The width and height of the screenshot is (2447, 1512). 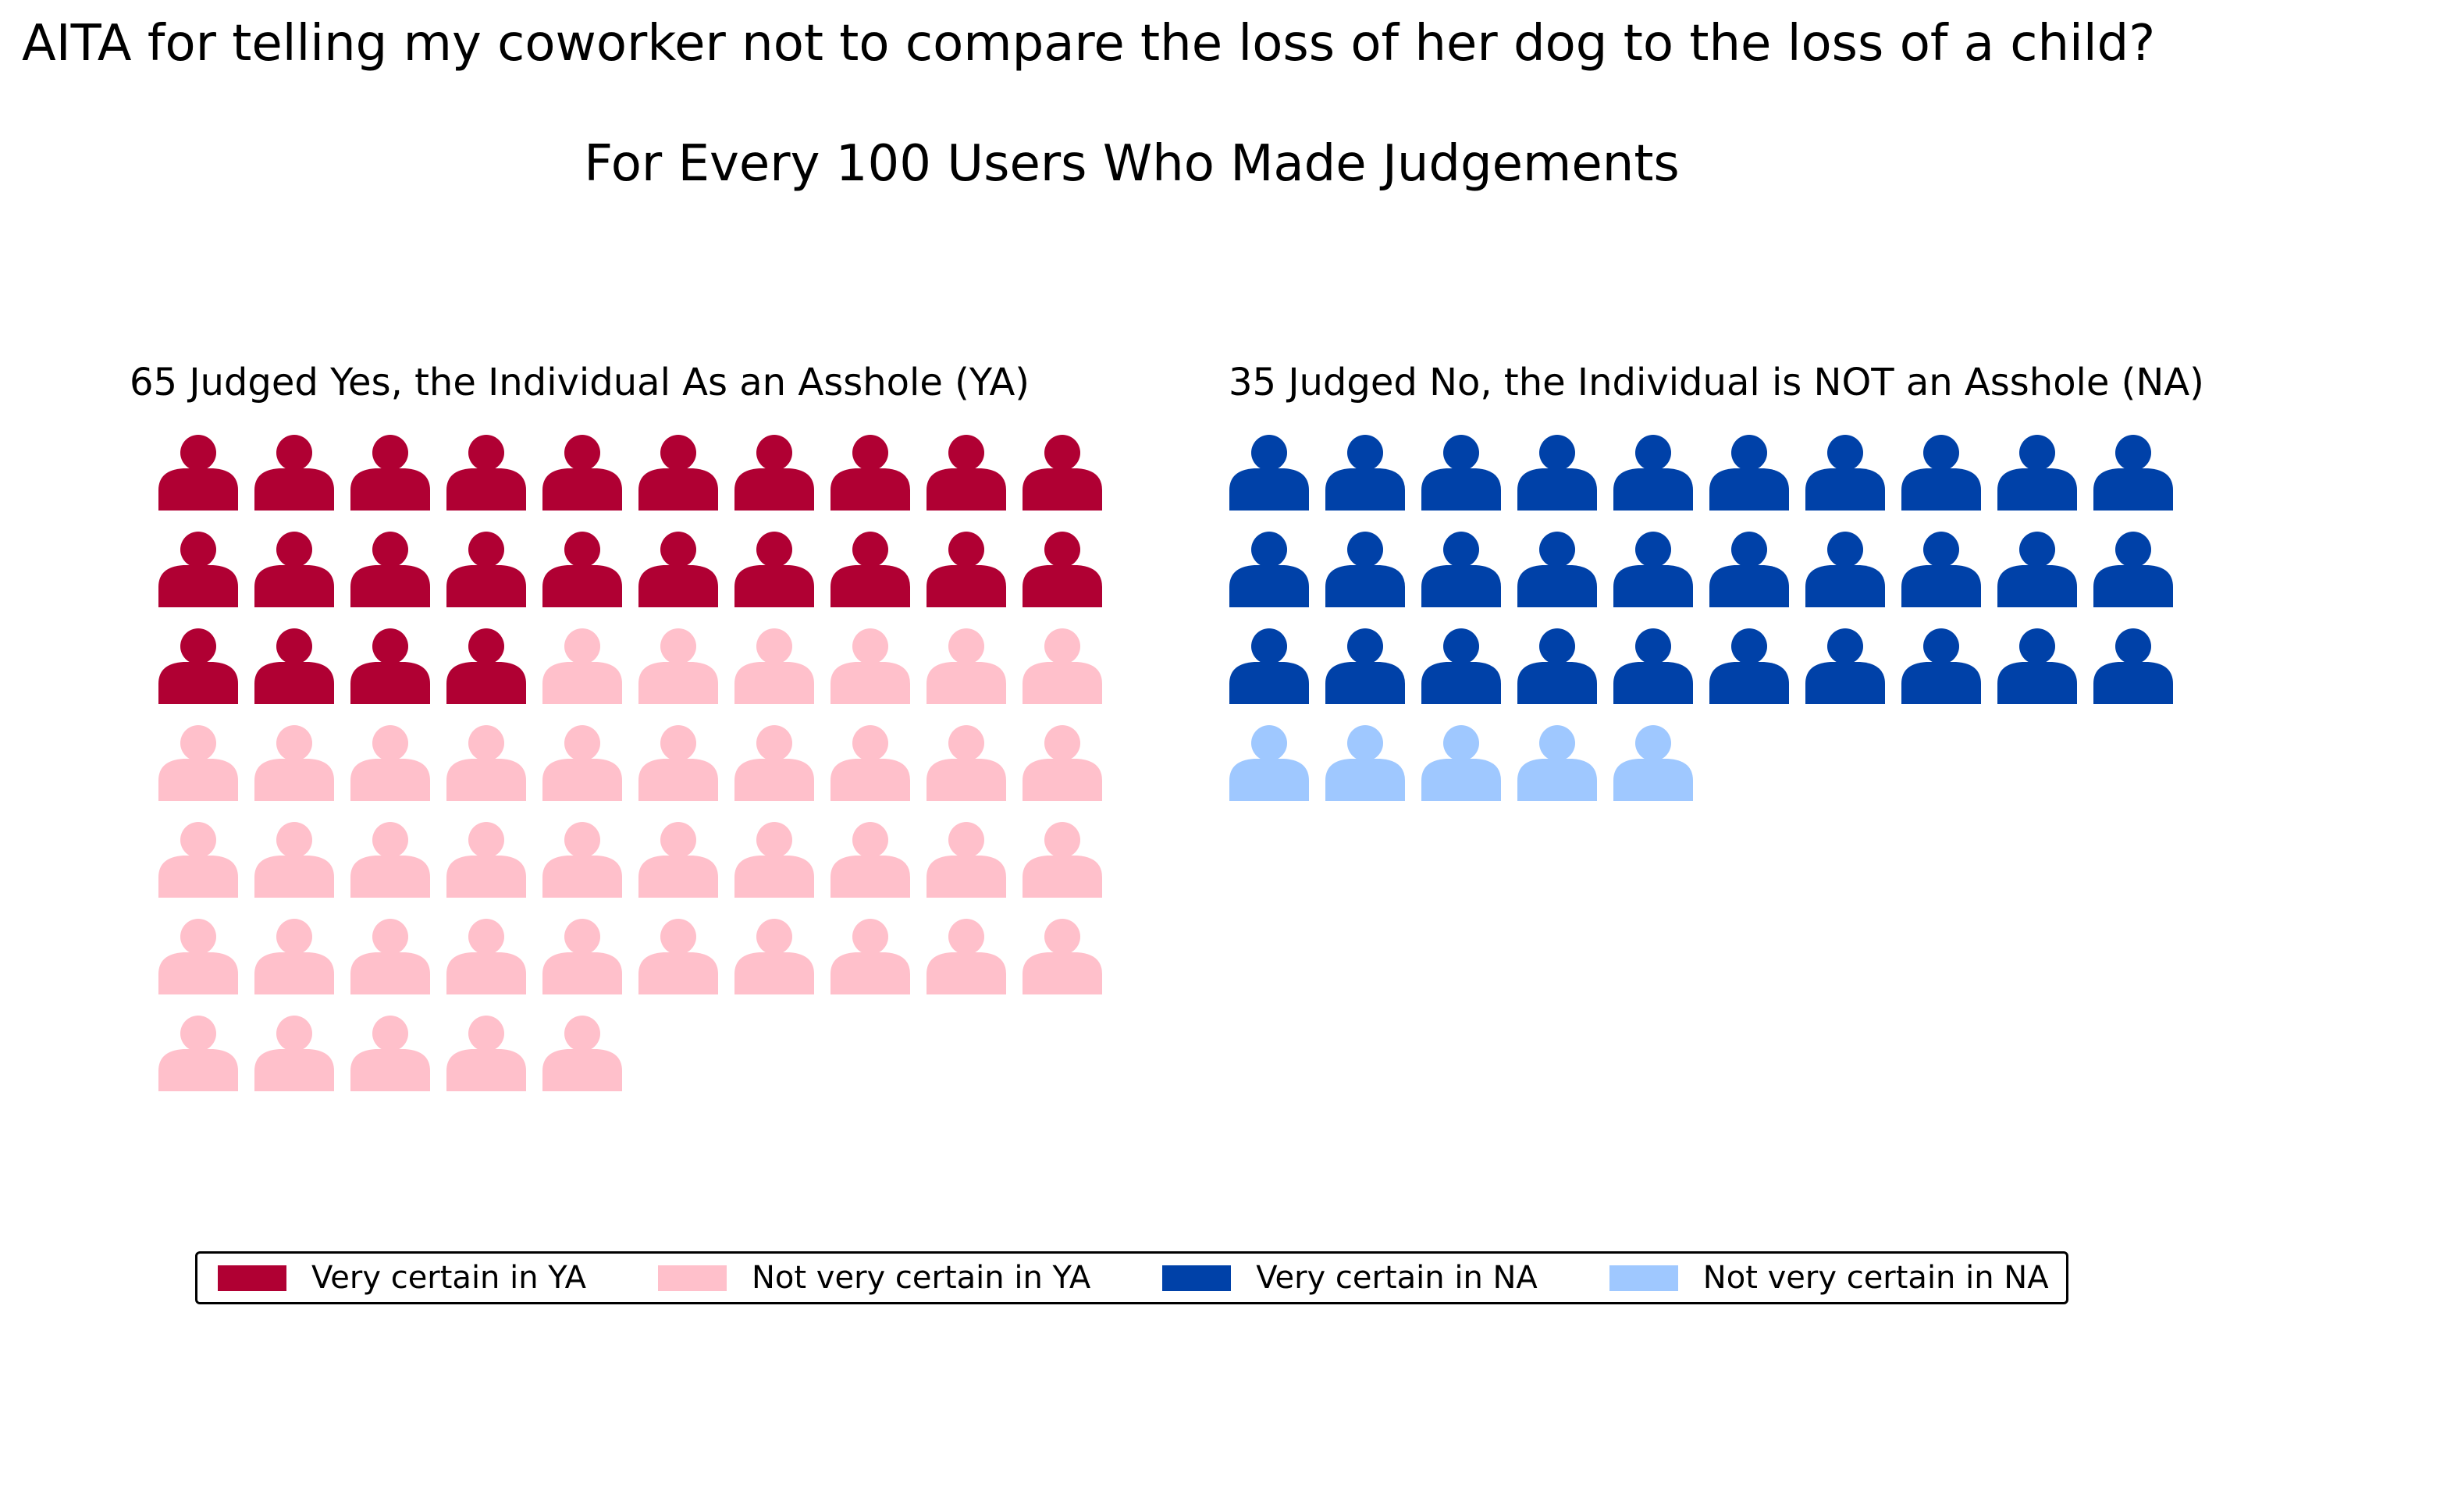 I want to click on legend-label: Not very certain in NA, so click(x=1875, y=1278).